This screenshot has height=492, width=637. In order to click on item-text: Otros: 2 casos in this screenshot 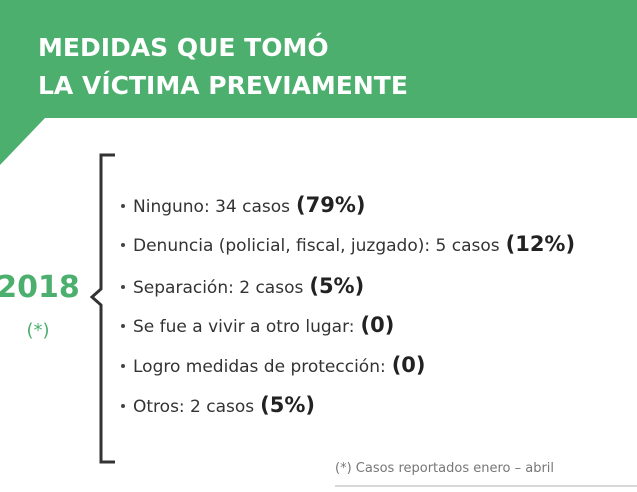, I will do `click(193, 407)`.